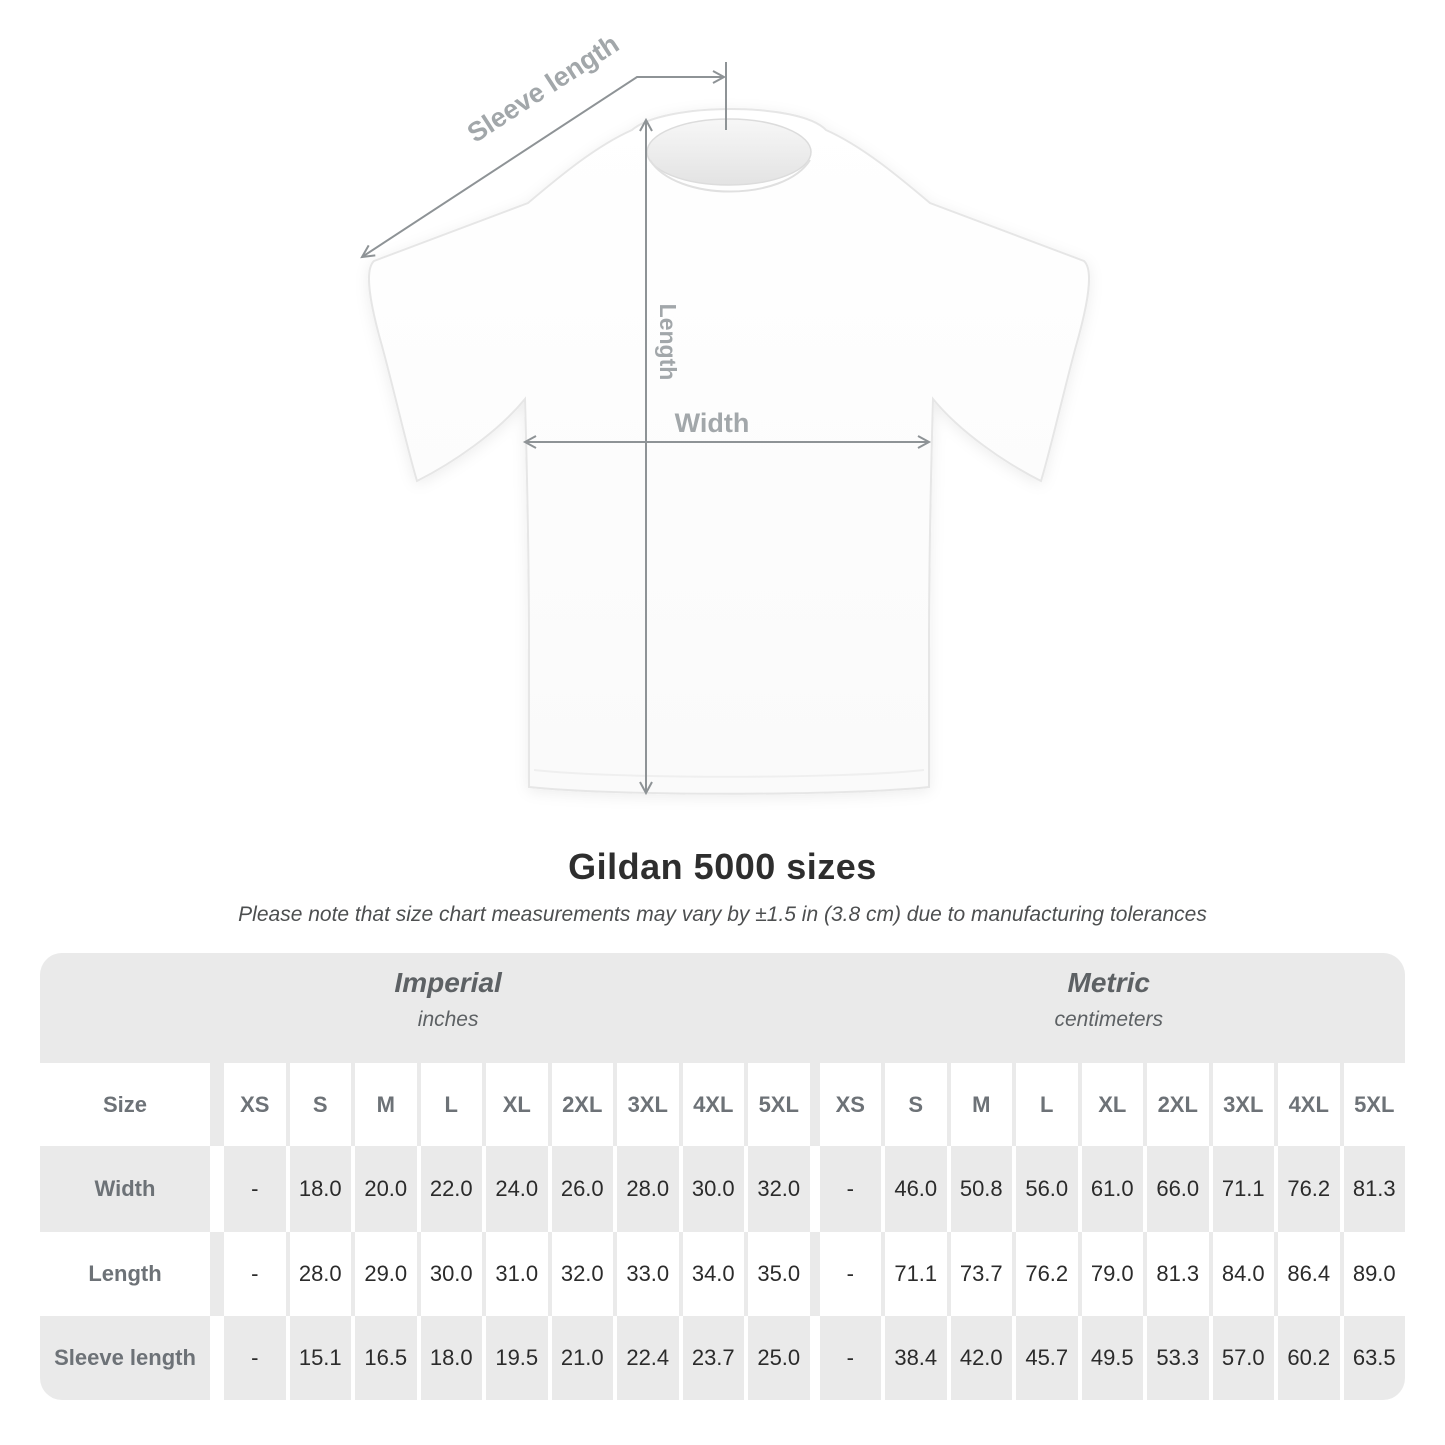 The image size is (1445, 1445). Describe the element at coordinates (447, 999) in the screenshot. I see `imperial-group-header: Imperial inches` at that location.